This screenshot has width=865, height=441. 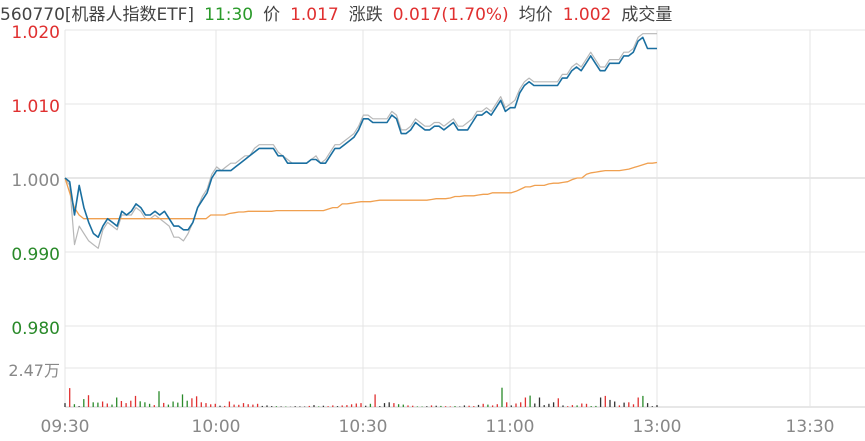 What do you see at coordinates (65, 427) in the screenshot?
I see `x-tick-label: 09:30` at bounding box center [65, 427].